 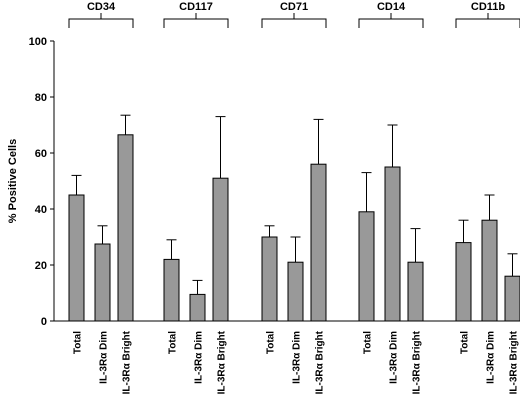 What do you see at coordinates (41, 98) in the screenshot?
I see `y-tick-label: 80` at bounding box center [41, 98].